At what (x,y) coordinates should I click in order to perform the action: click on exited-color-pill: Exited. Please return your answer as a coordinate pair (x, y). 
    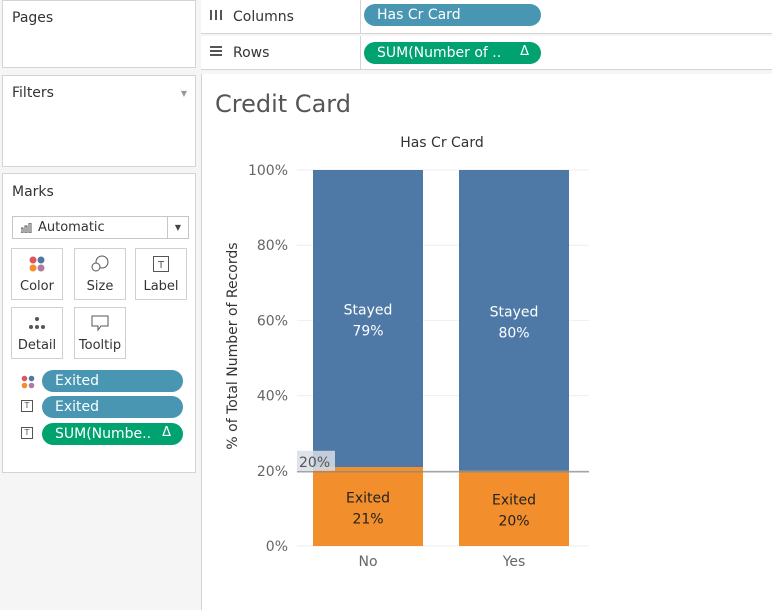
    Looking at the image, I should click on (112, 381).